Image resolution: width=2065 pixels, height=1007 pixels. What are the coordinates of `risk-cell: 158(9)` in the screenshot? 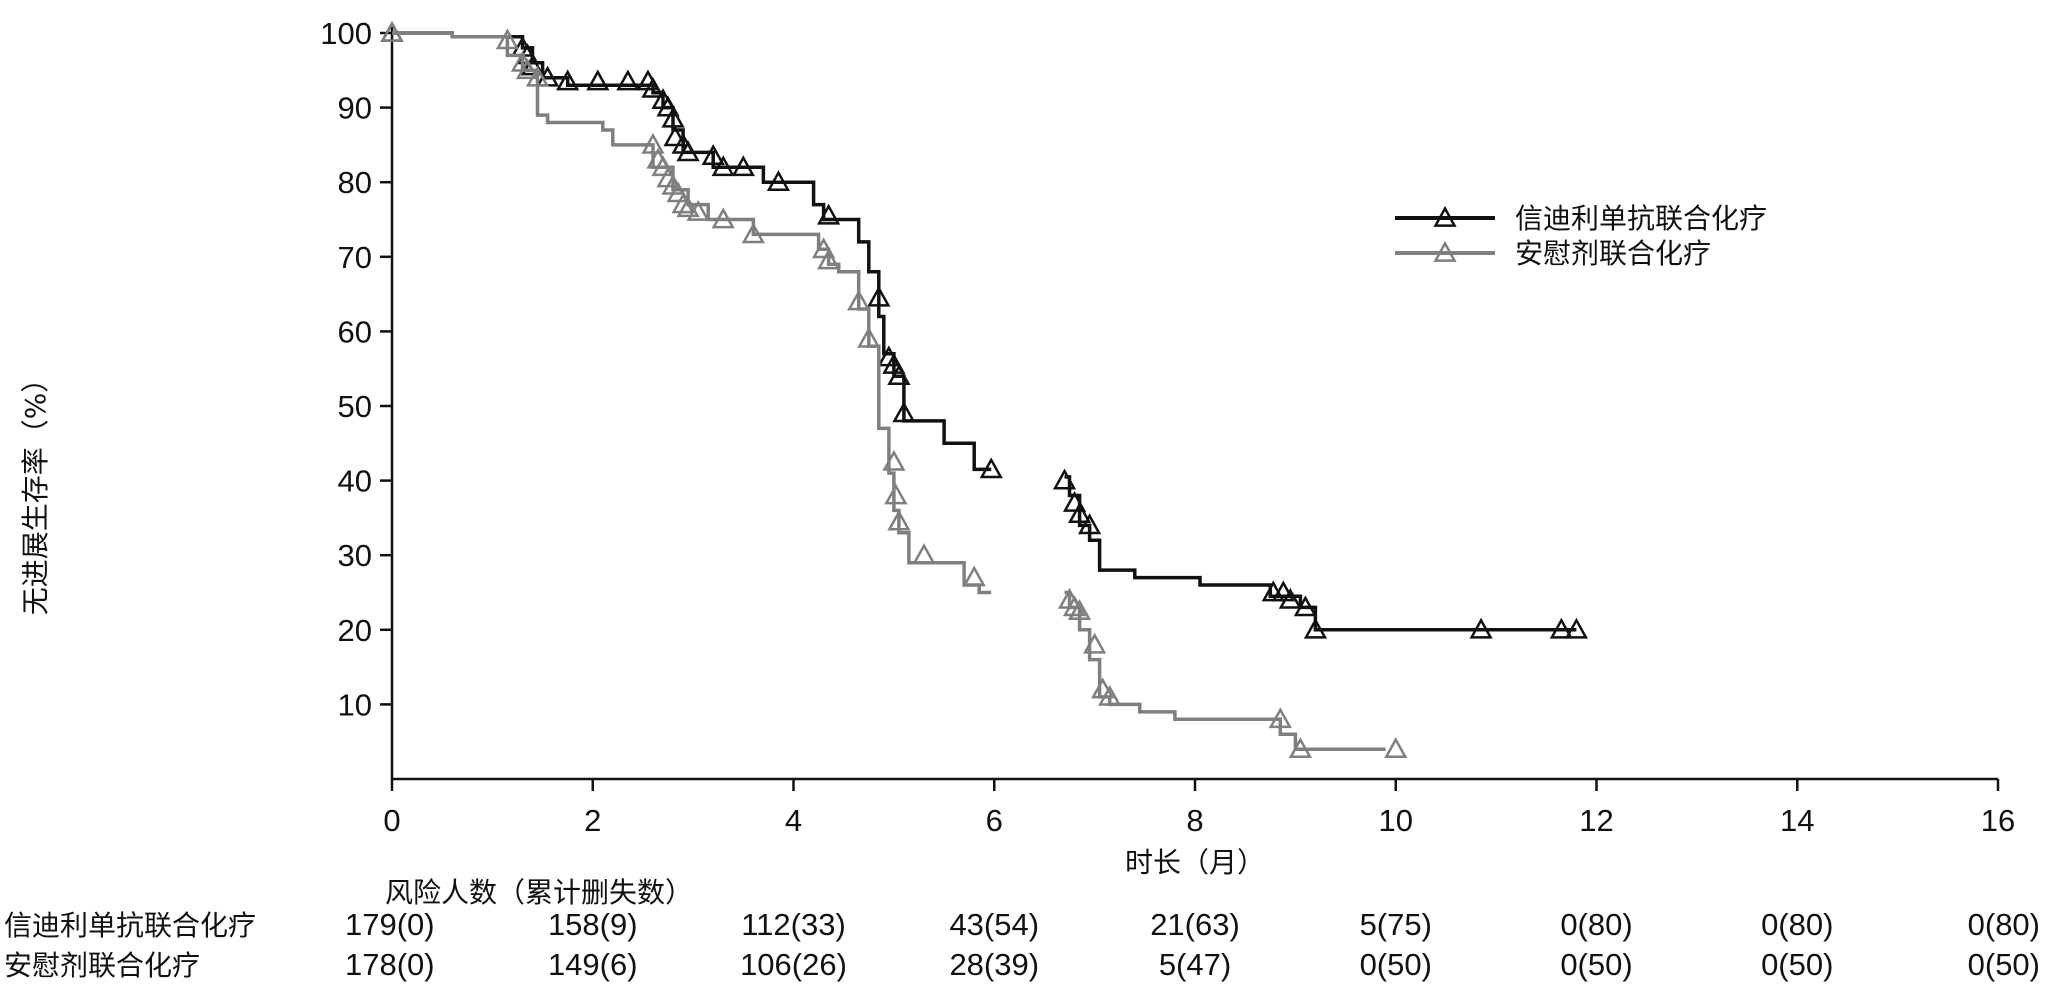 It's located at (593, 924).